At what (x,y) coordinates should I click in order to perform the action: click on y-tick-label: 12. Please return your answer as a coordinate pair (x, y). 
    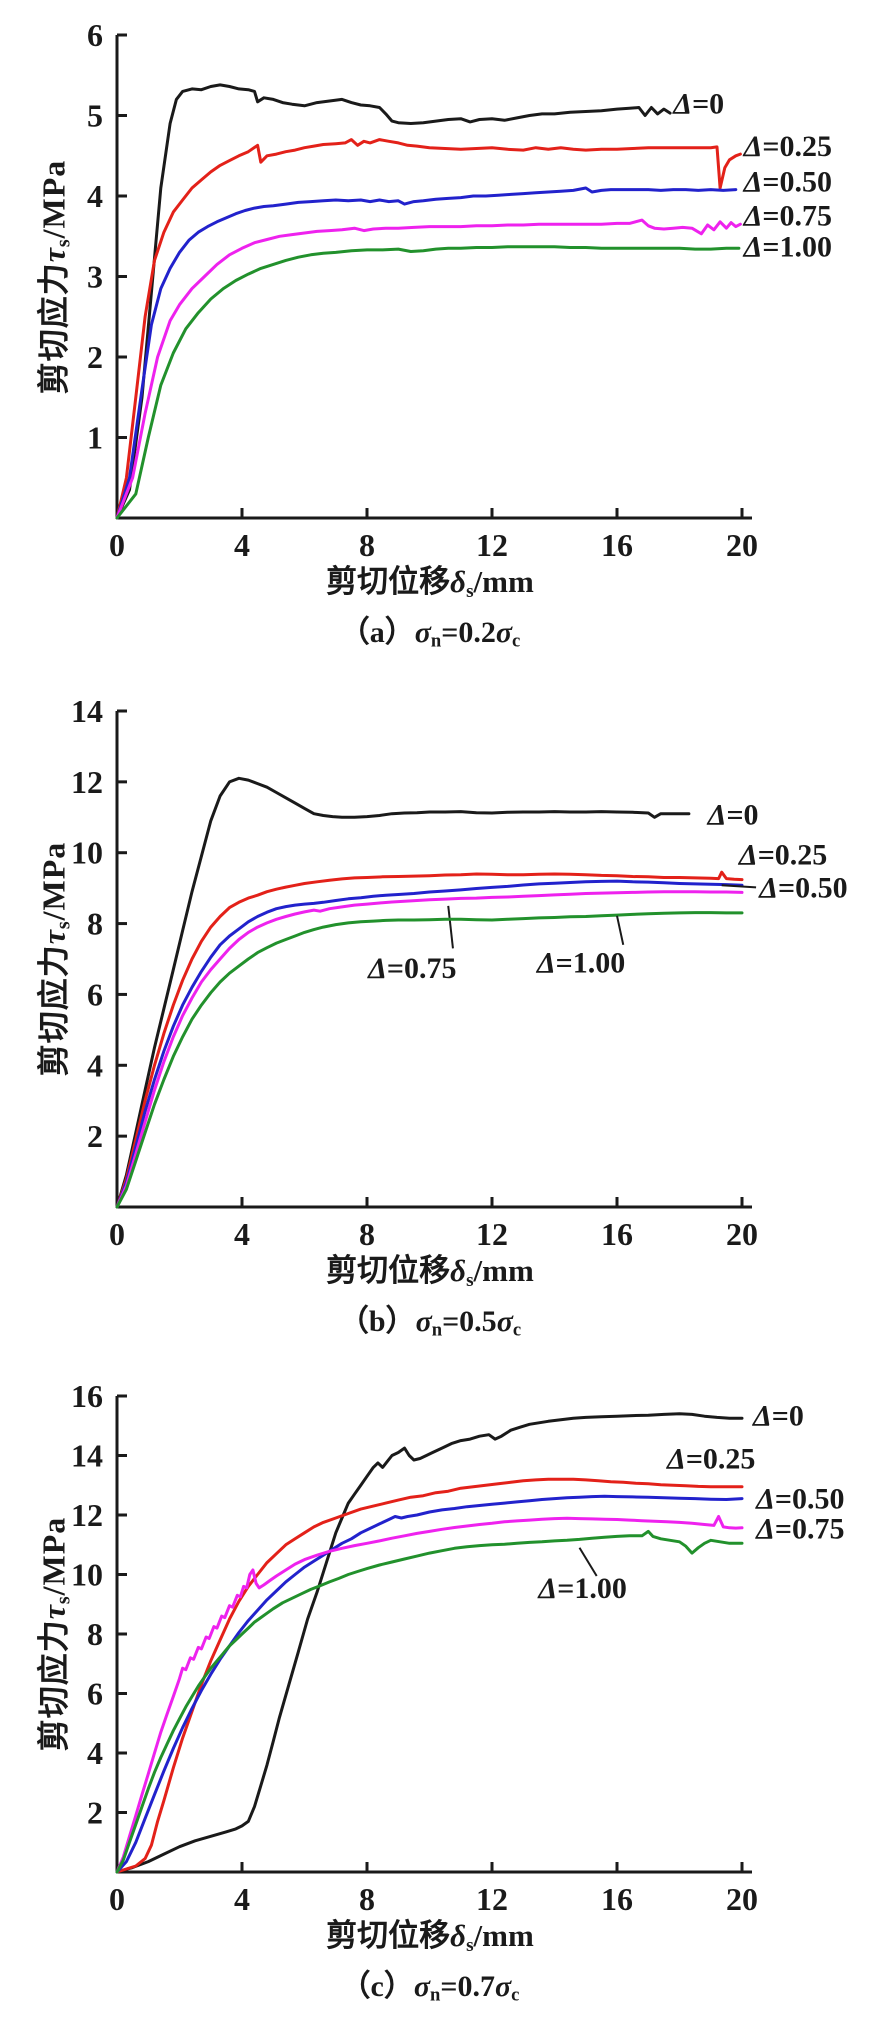
    Looking at the image, I should click on (87, 1515).